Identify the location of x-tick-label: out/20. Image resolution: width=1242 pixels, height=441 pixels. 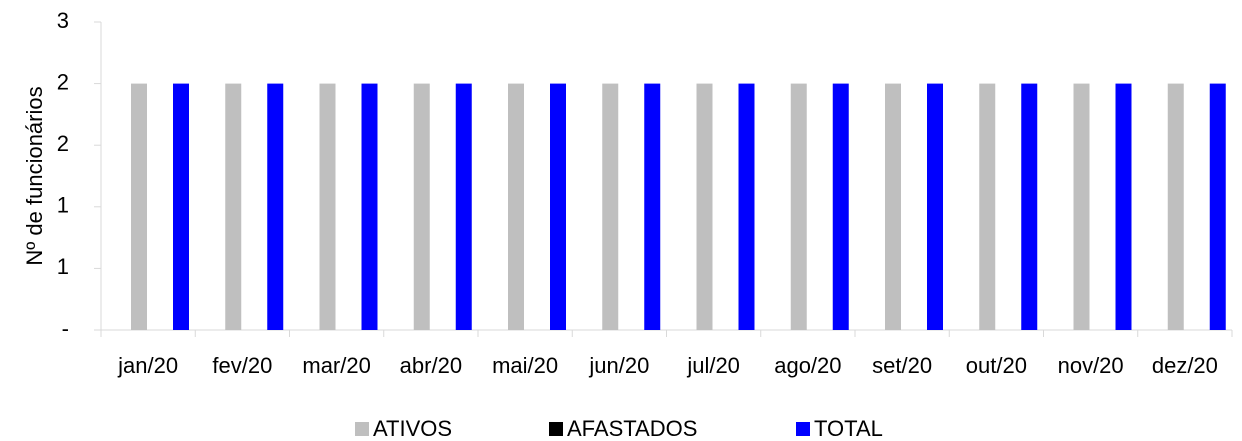
(996, 365).